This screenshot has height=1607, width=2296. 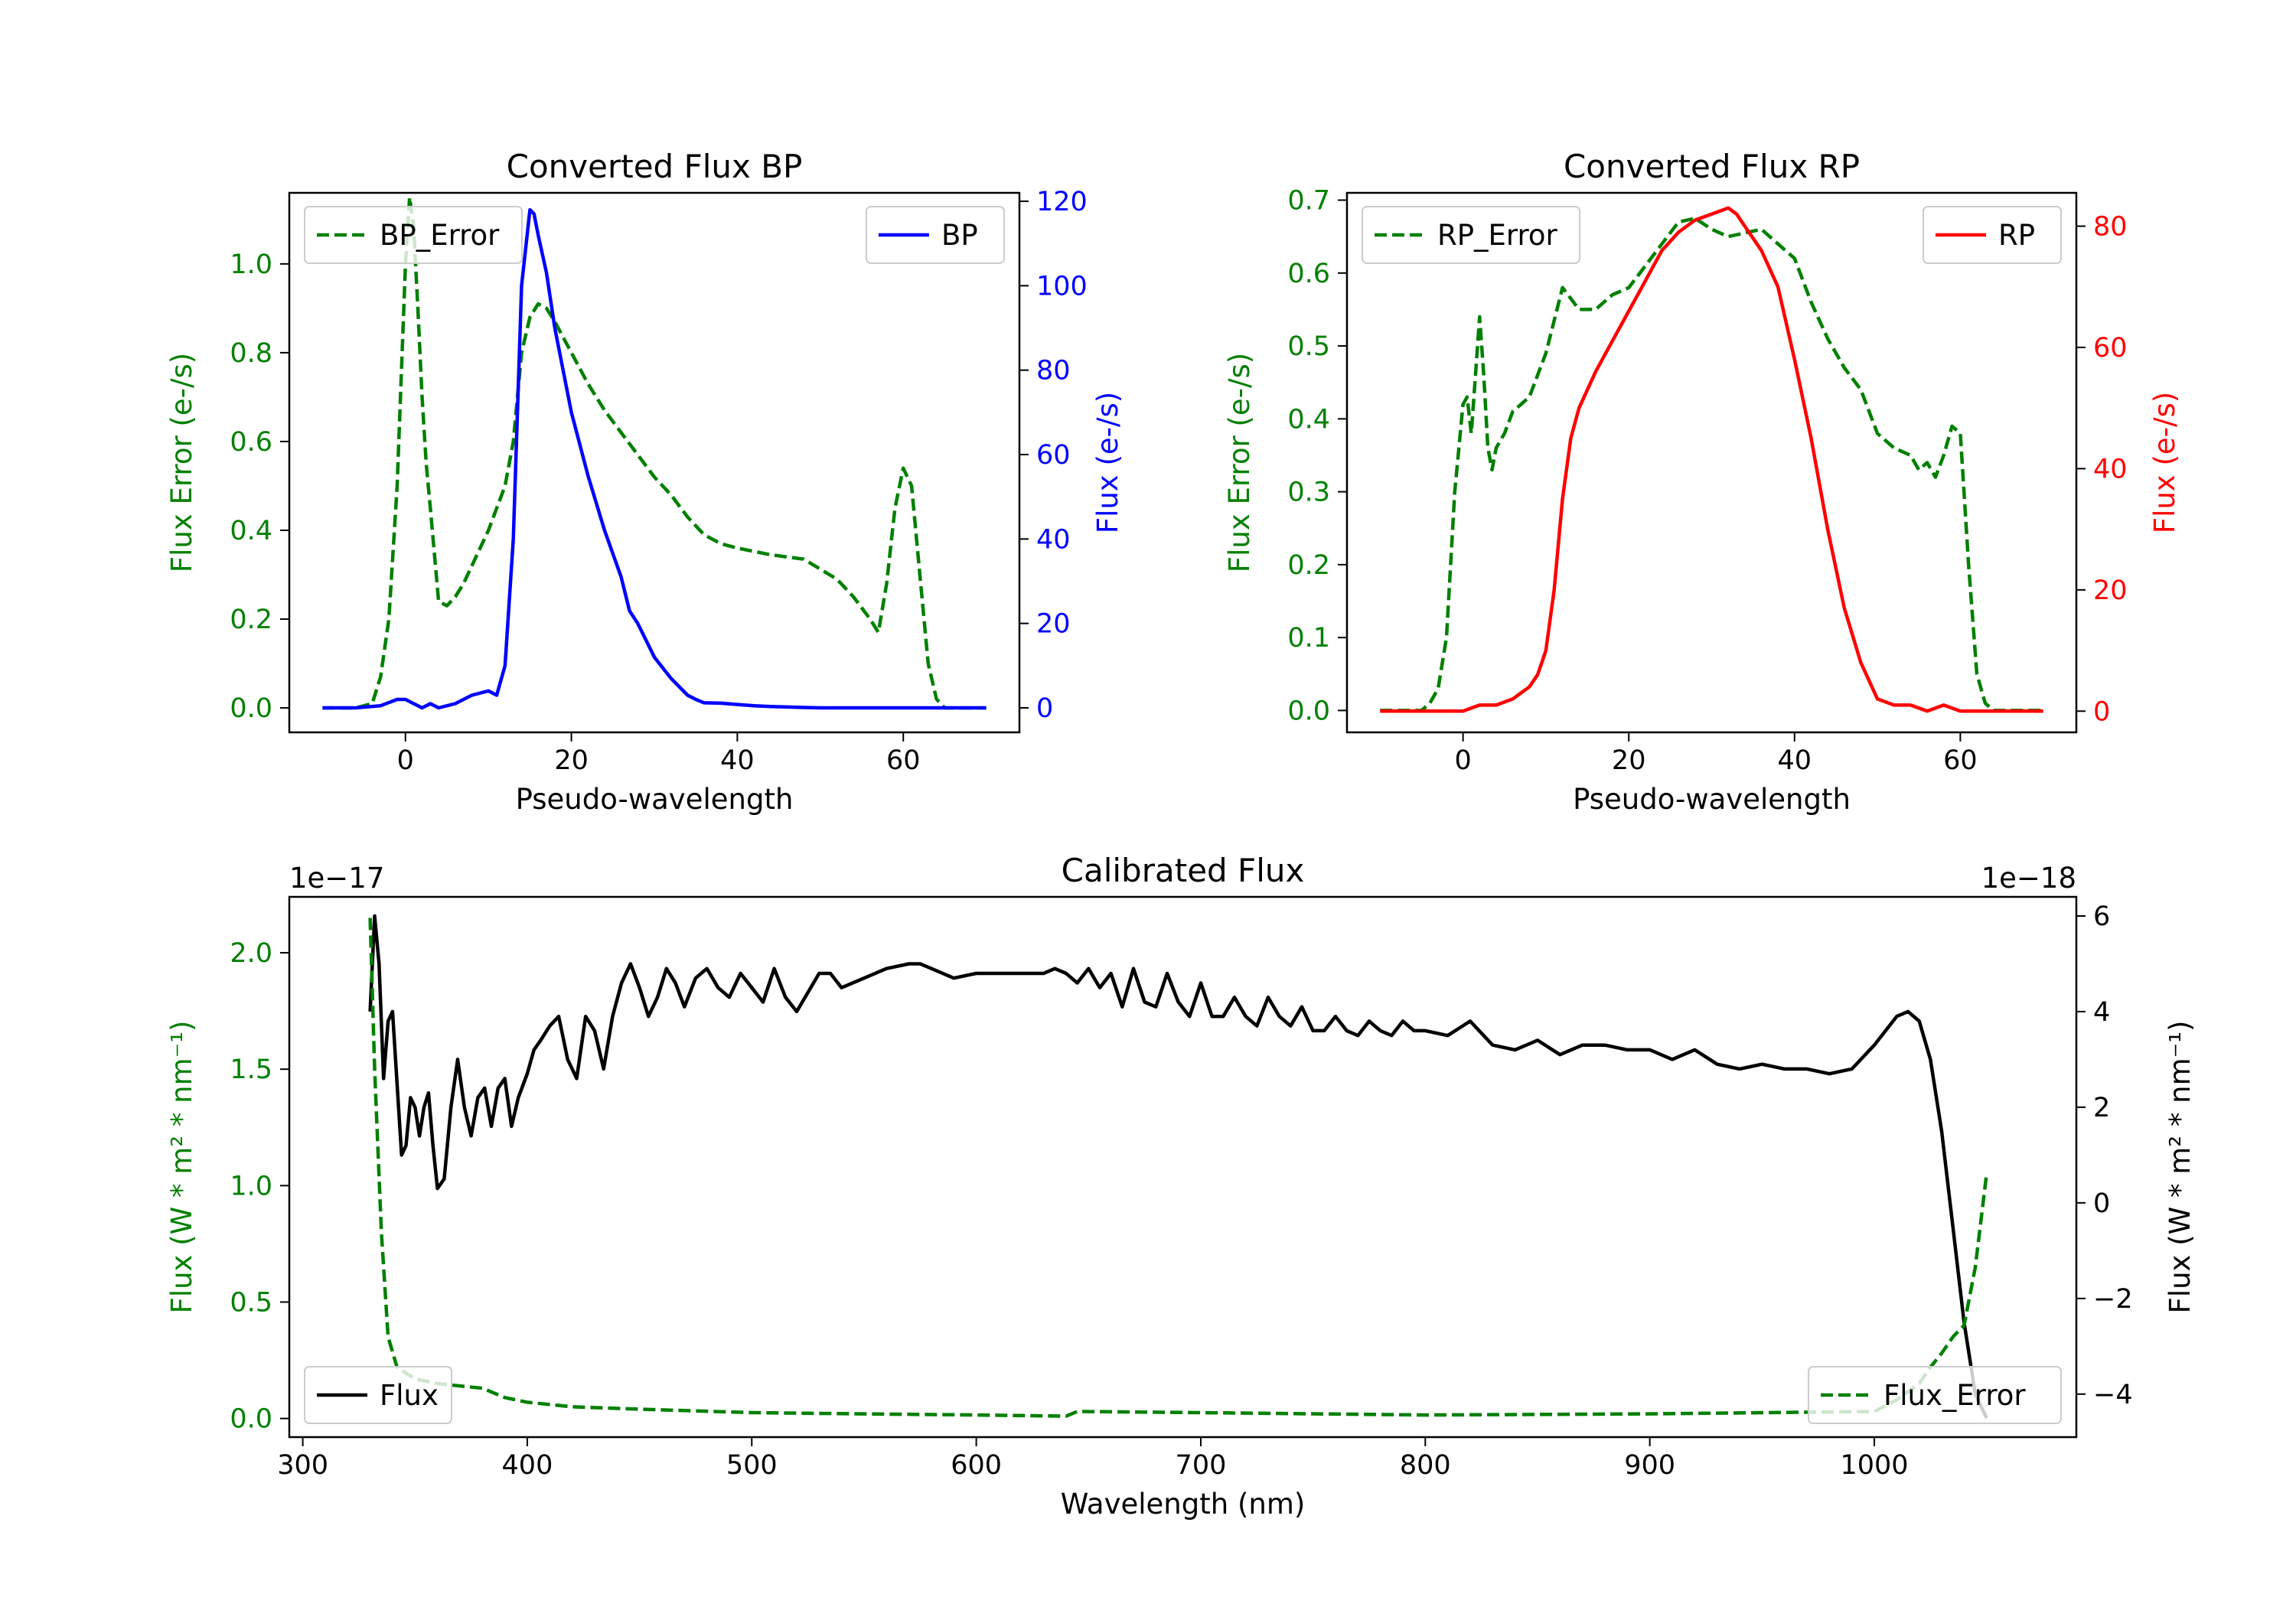 I want to click on bp-legend-bp: BP, so click(x=935, y=235).